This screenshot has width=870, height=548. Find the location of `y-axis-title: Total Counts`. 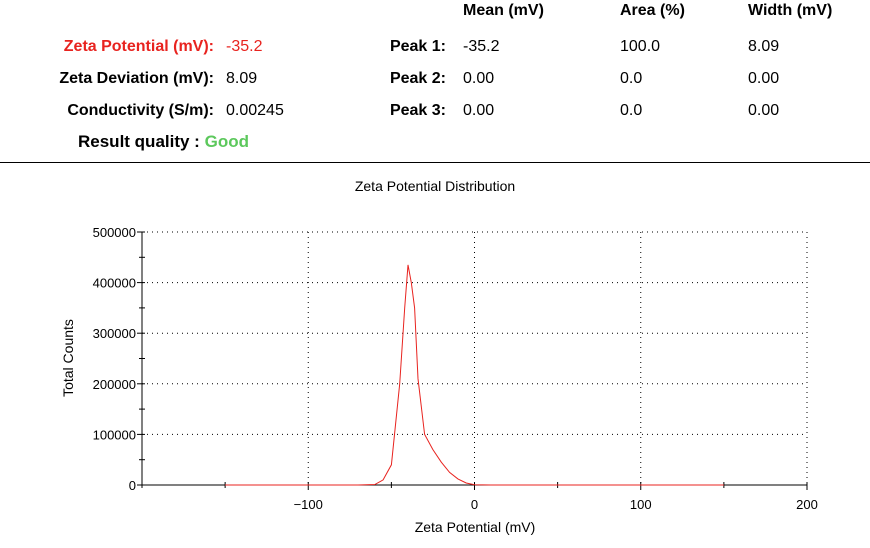

y-axis-title: Total Counts is located at coordinates (68, 358).